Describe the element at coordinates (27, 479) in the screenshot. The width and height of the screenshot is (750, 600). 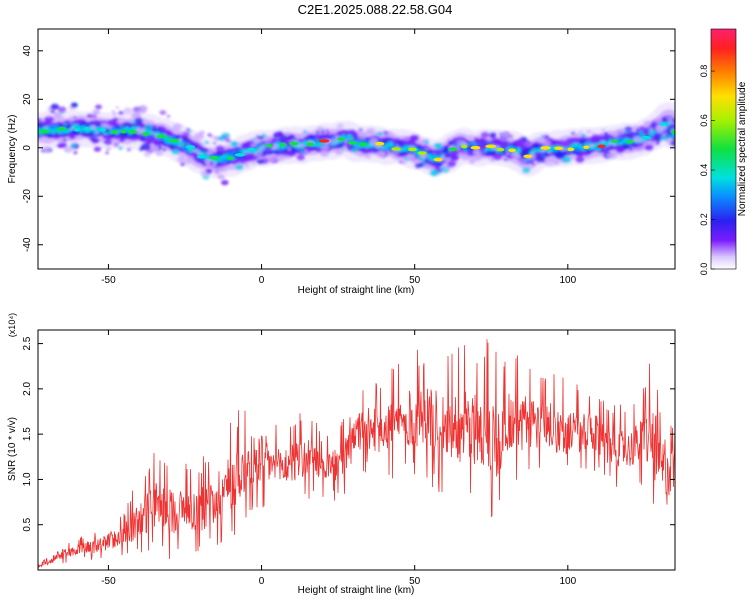
I see `y-tick-label: 1.0` at that location.